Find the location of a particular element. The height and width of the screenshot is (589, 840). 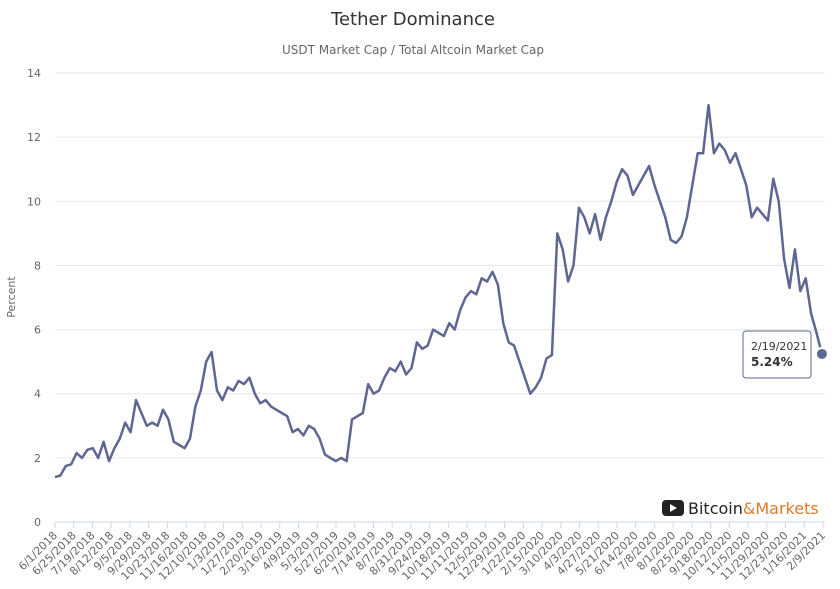

y-tick-label: 12 is located at coordinates (34, 137).